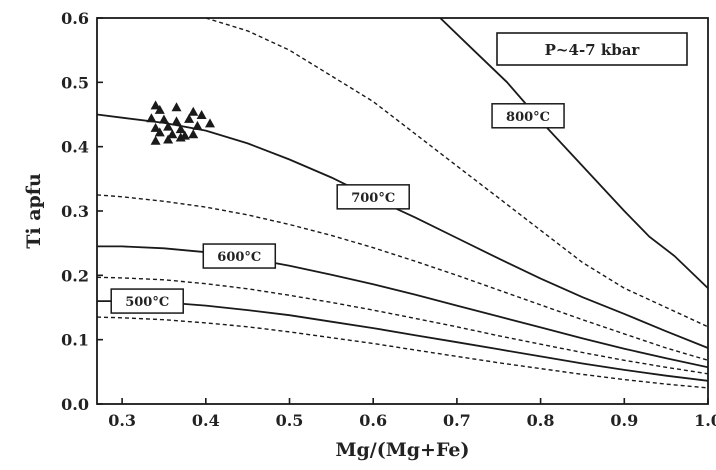 The image size is (716, 470). I want to click on x-tick-label: 1.0, so click(705, 420).